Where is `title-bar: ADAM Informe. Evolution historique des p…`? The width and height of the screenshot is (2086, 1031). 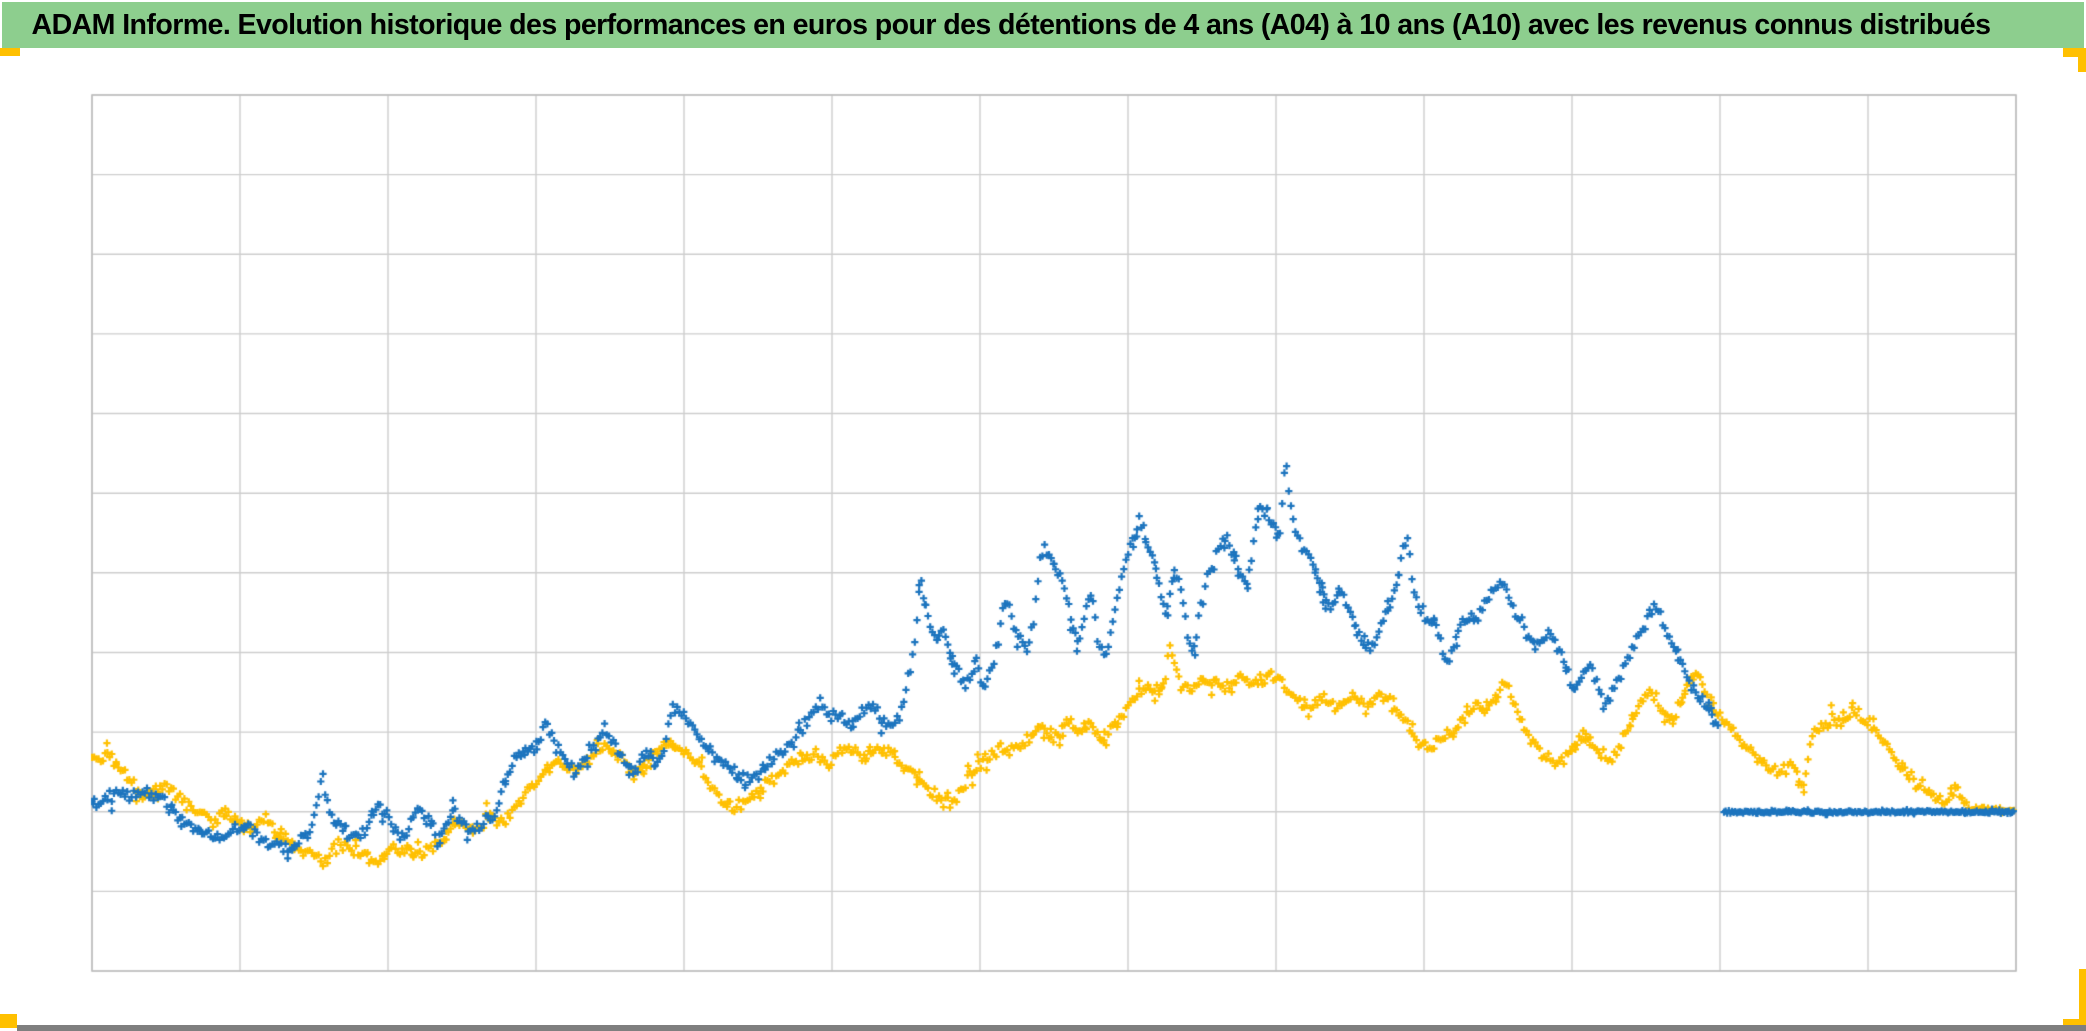
title-bar: ADAM Informe. Evolution historique des p… is located at coordinates (1043, 25).